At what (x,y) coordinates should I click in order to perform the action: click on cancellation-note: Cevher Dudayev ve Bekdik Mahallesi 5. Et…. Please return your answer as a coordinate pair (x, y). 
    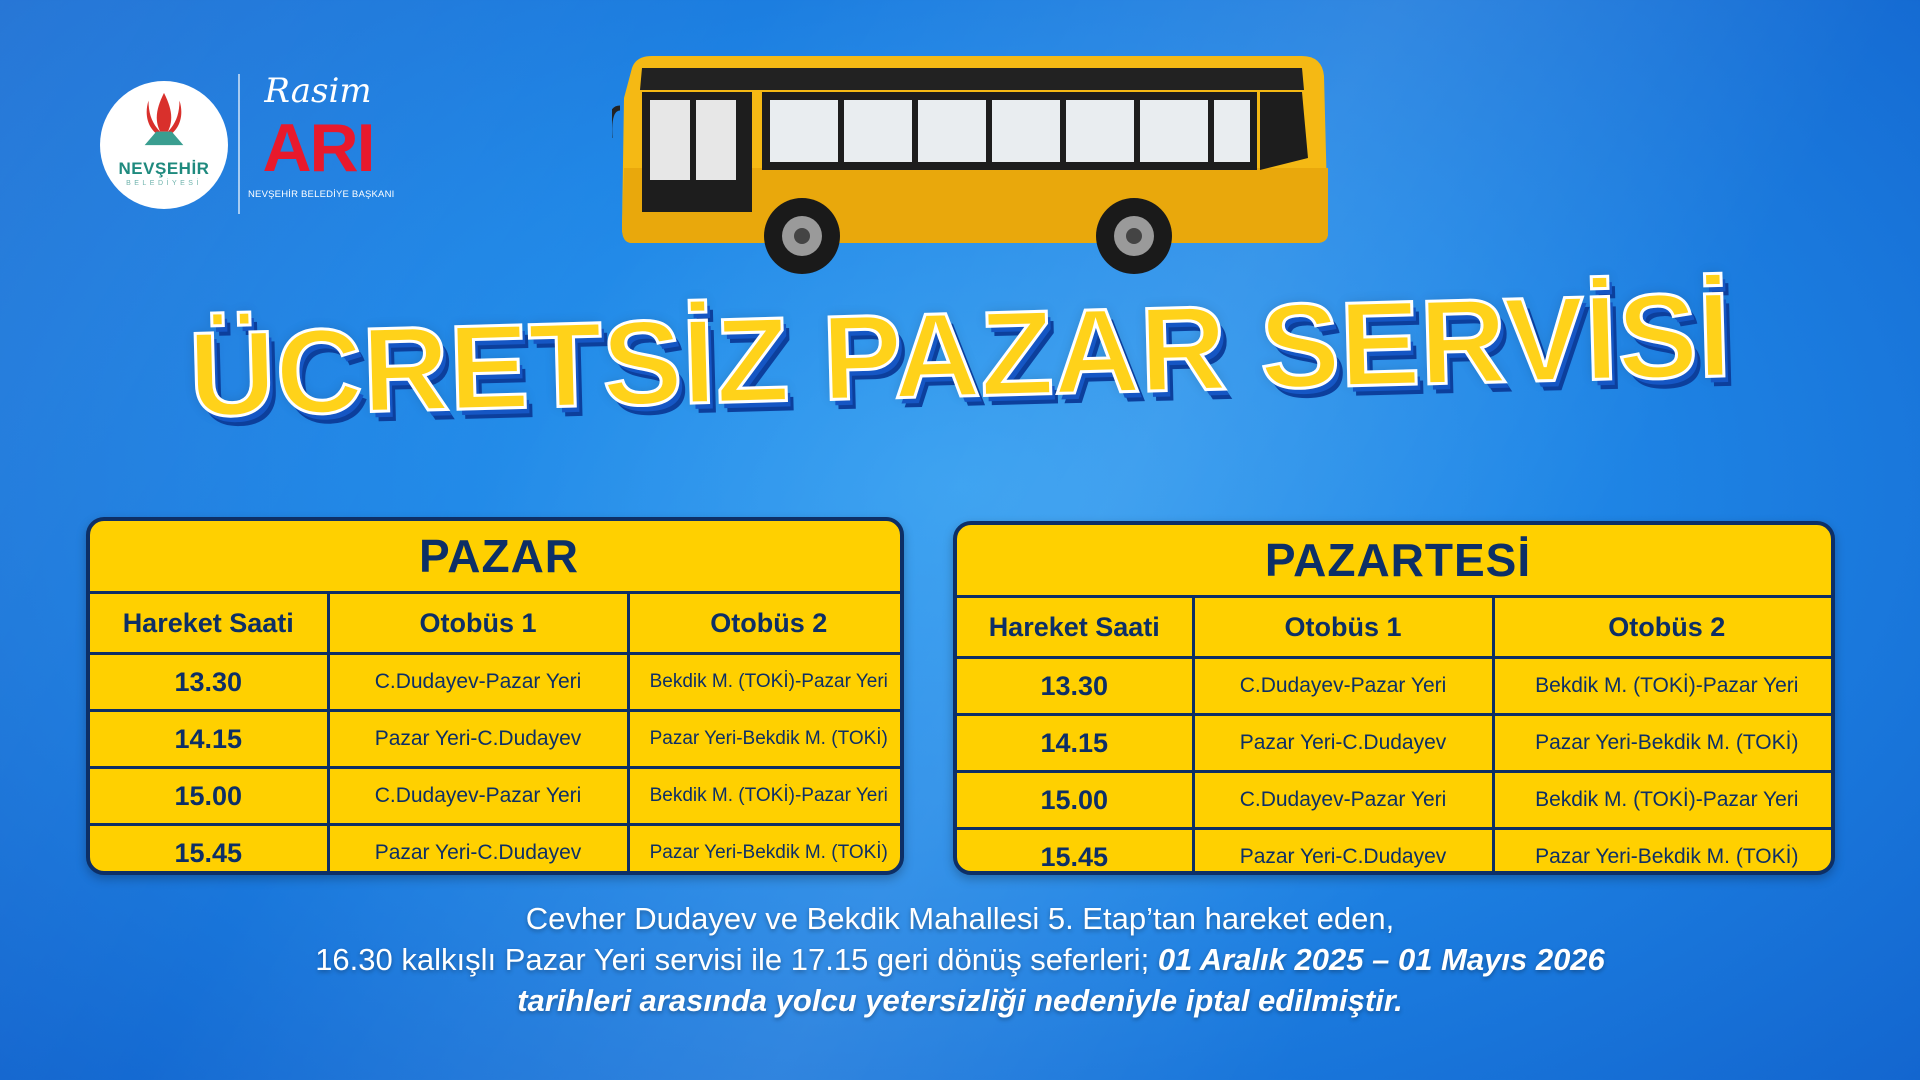
    Looking at the image, I should click on (960, 959).